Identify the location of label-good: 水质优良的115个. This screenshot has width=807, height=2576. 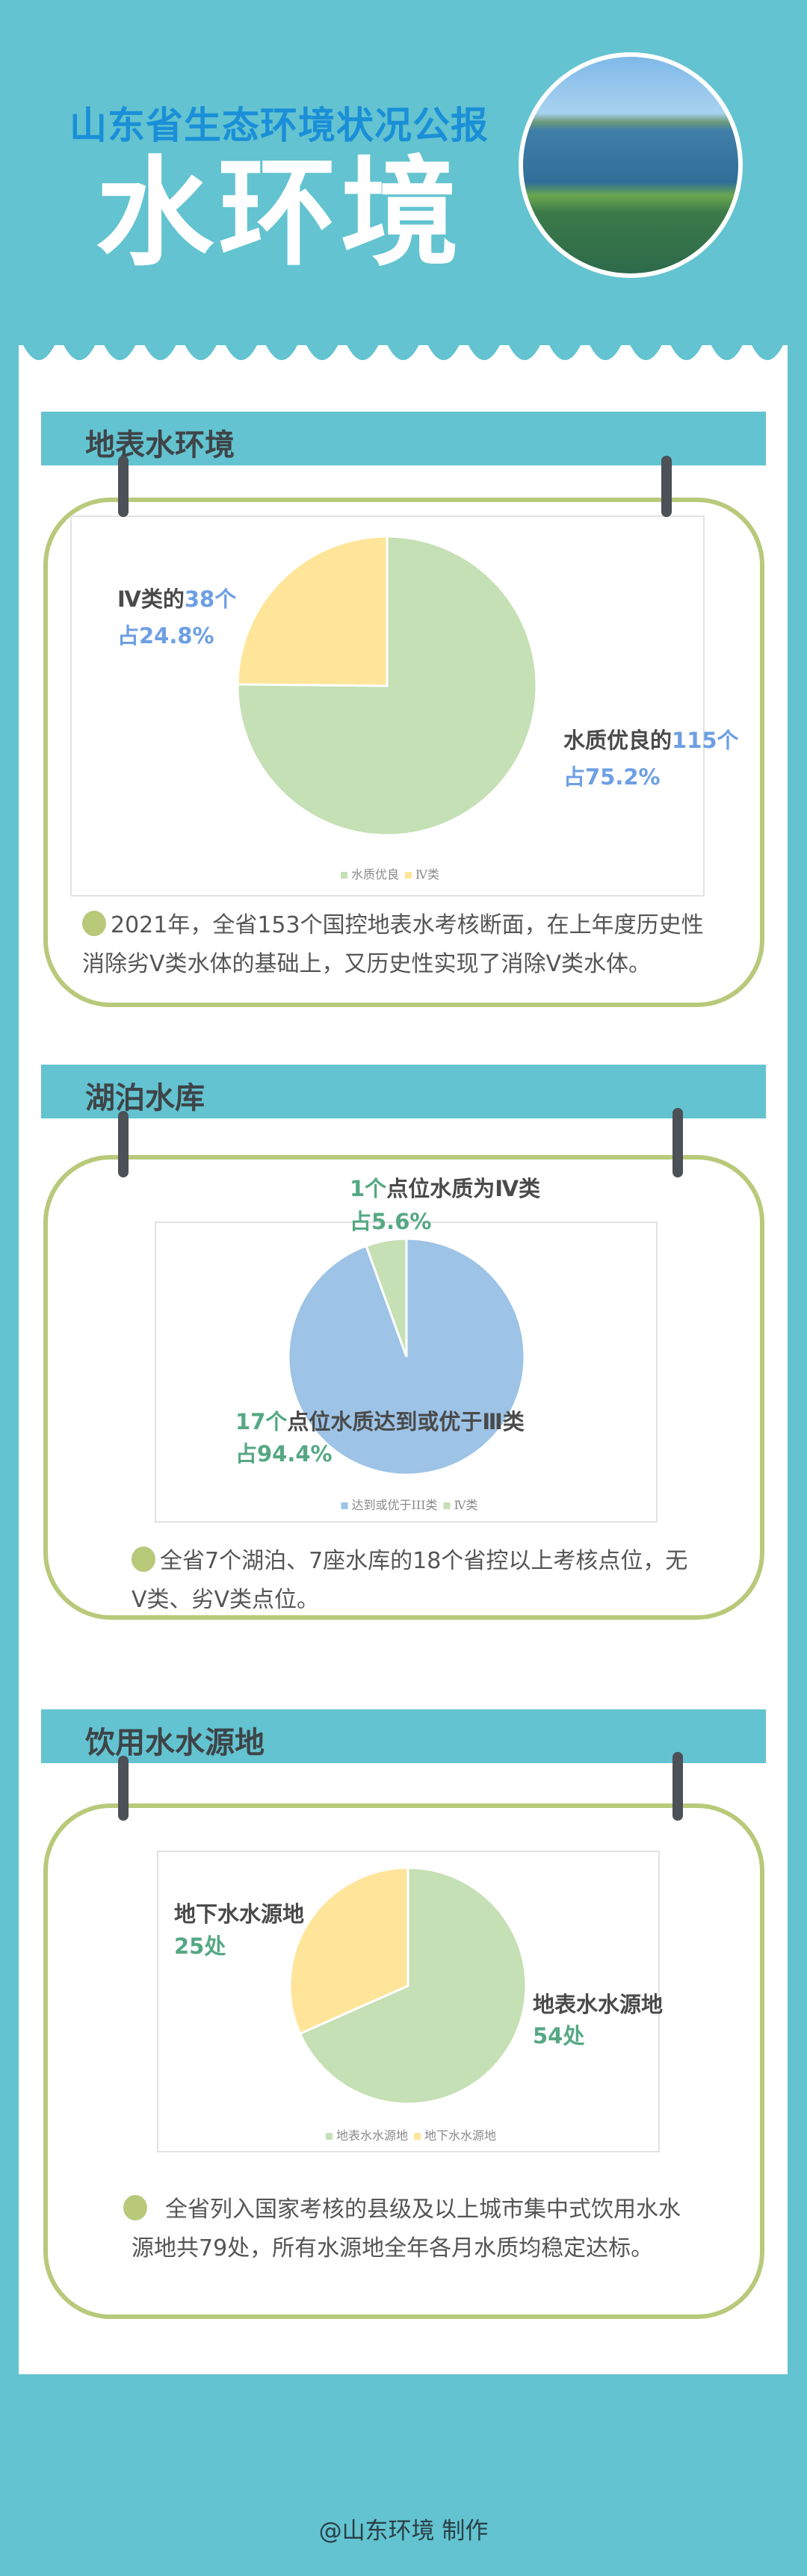
(651, 740).